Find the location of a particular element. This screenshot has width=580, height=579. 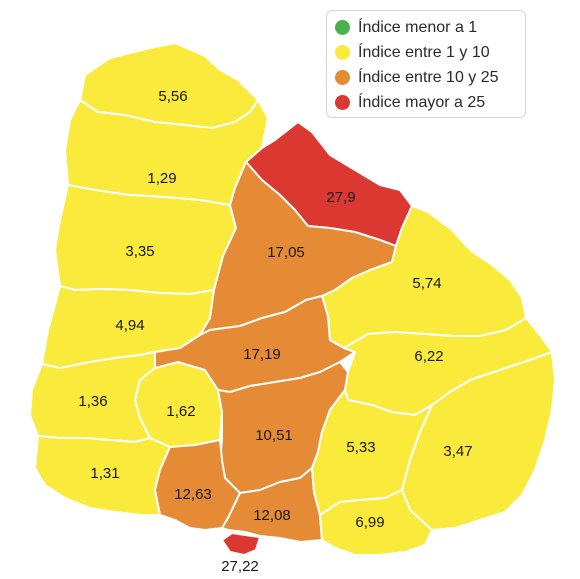

value-label-san-jose: 12,63 is located at coordinates (193, 494).